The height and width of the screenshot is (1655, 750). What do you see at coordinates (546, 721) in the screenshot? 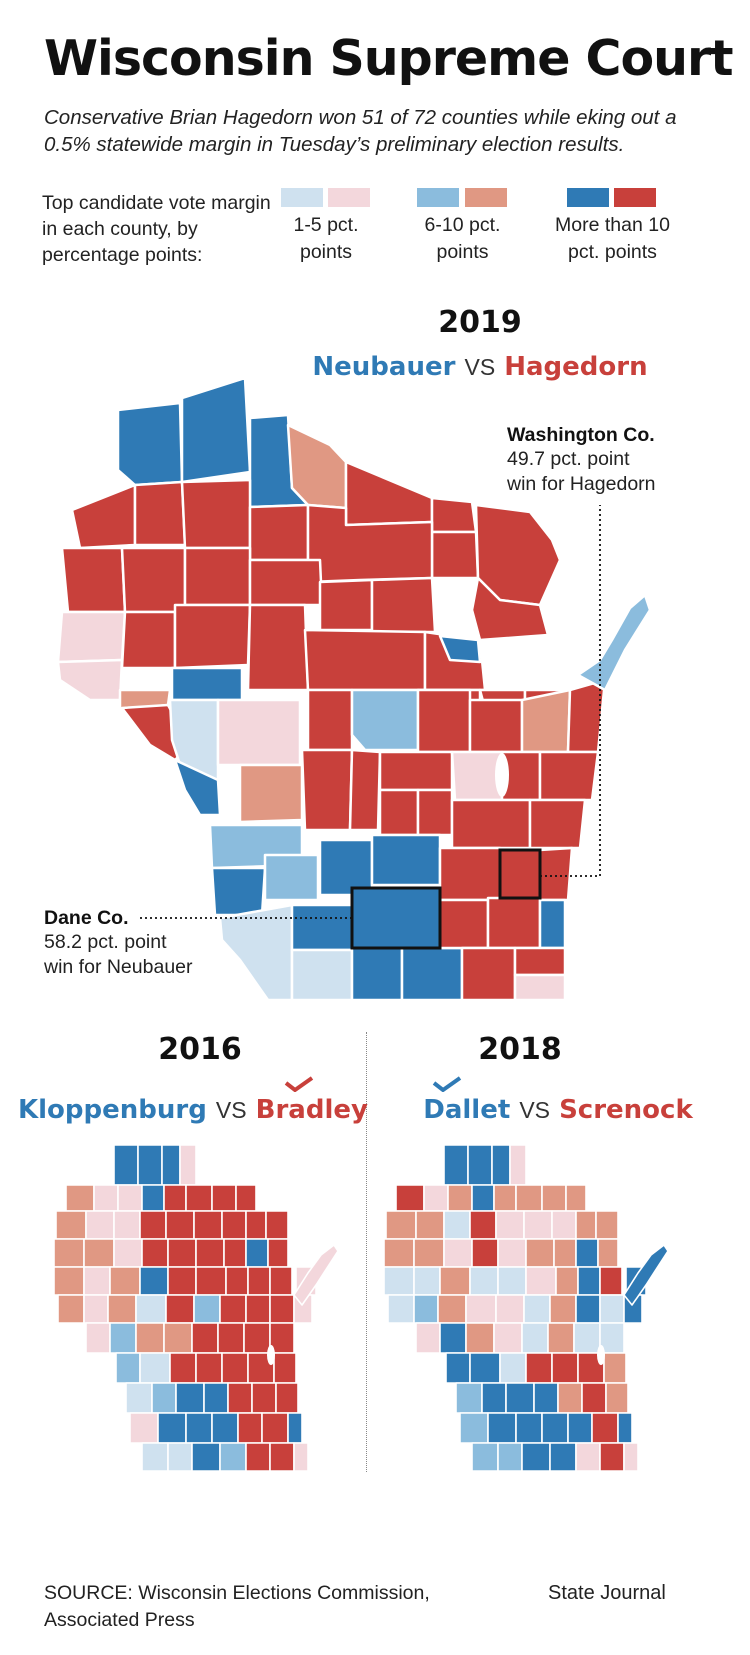
I see `county-door-base` at bounding box center [546, 721].